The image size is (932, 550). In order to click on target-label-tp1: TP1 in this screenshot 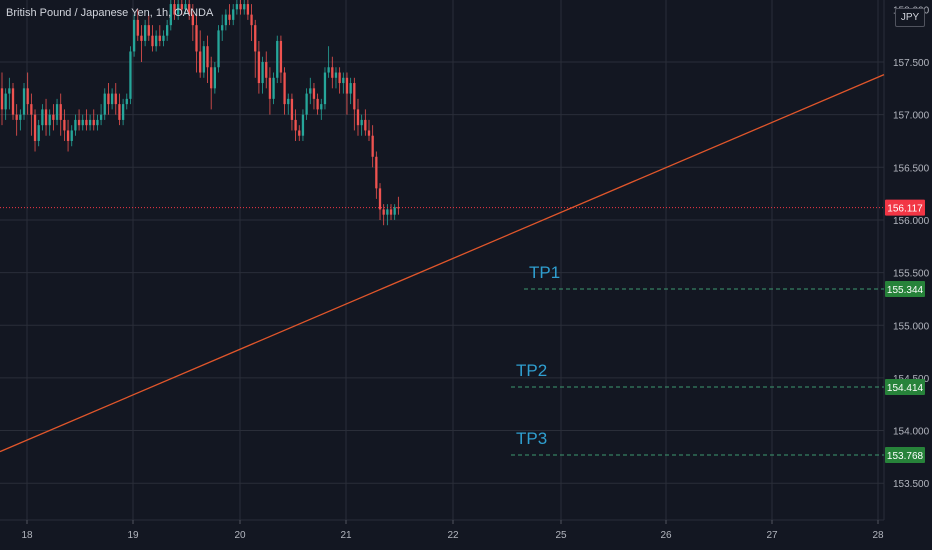, I will do `click(544, 272)`.